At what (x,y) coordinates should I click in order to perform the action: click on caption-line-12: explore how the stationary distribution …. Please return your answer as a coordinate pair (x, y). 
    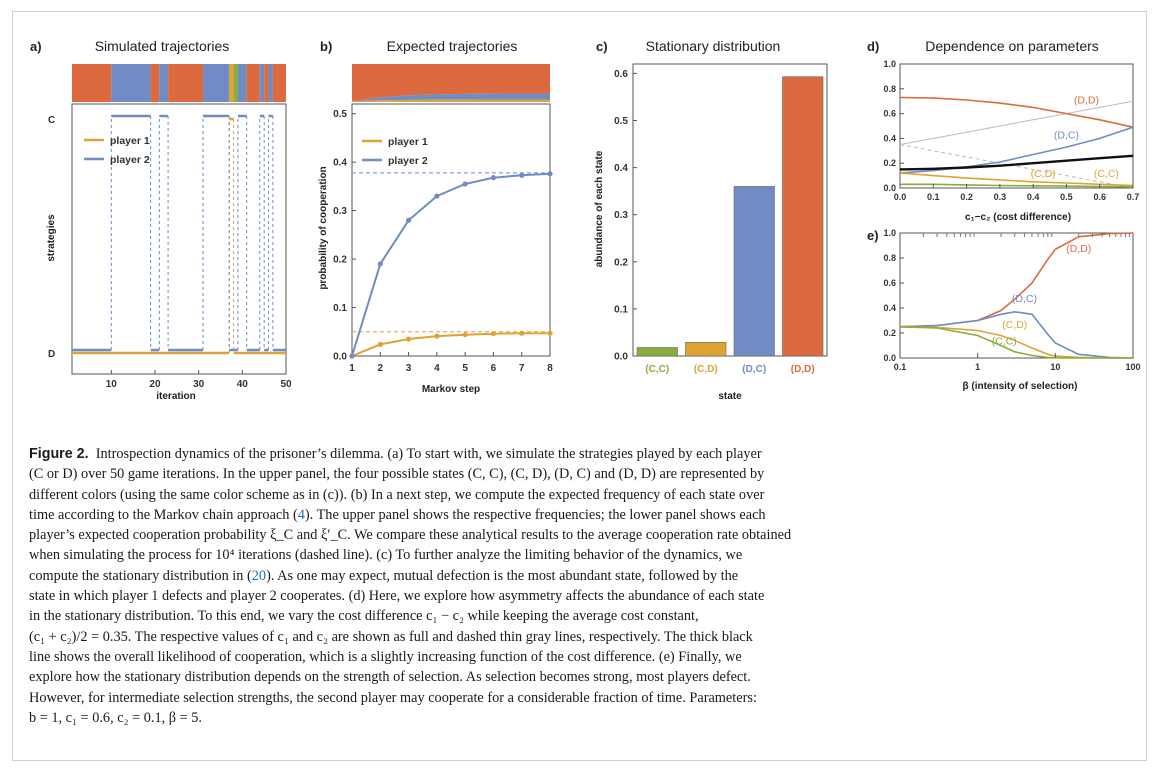
    Looking at the image, I should click on (390, 677).